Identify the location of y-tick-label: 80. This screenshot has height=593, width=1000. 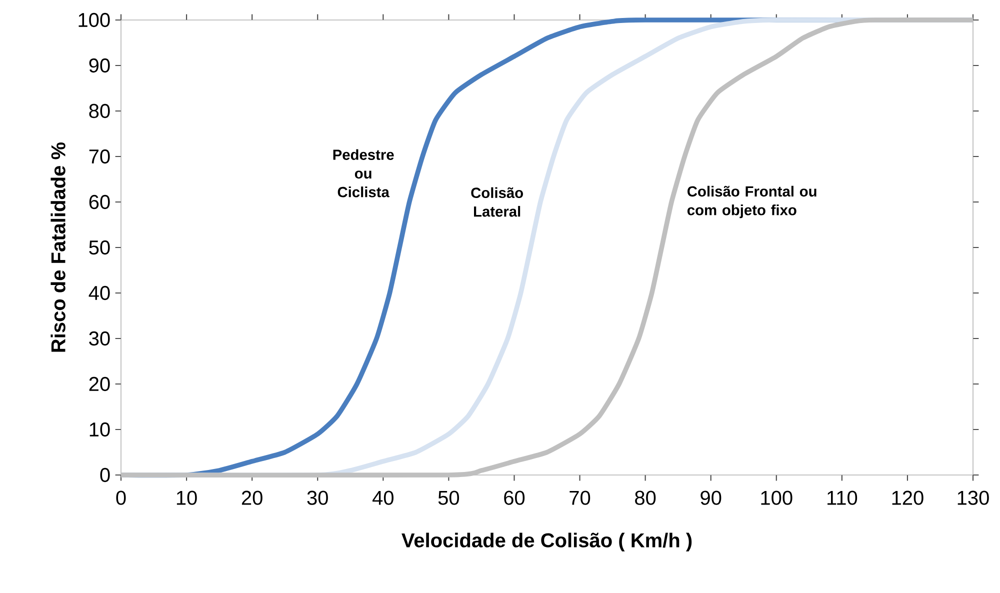
(99, 111).